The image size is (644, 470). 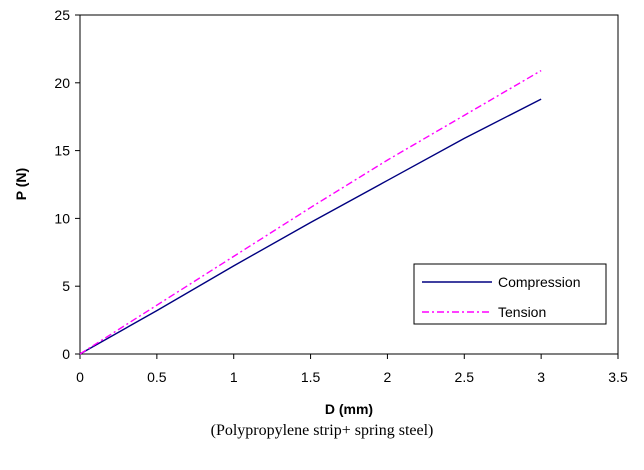 I want to click on y-axis-ticks: 0 5 10 15 20 25, so click(x=67, y=184).